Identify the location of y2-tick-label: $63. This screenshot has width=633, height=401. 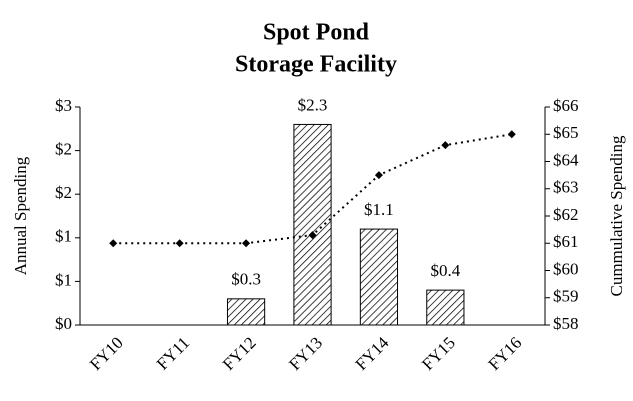
(566, 187).